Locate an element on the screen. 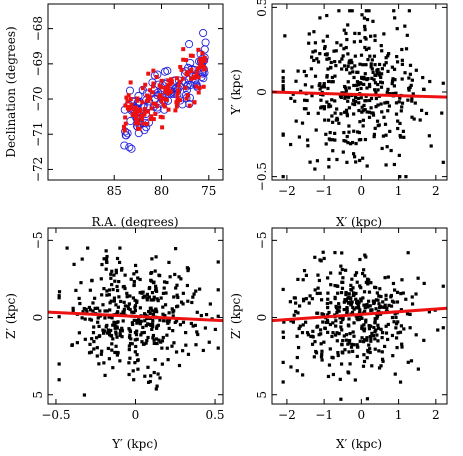 The image size is (463, 456). panel-1-x-axis-label: R.A. (degrees) is located at coordinates (134, 222).